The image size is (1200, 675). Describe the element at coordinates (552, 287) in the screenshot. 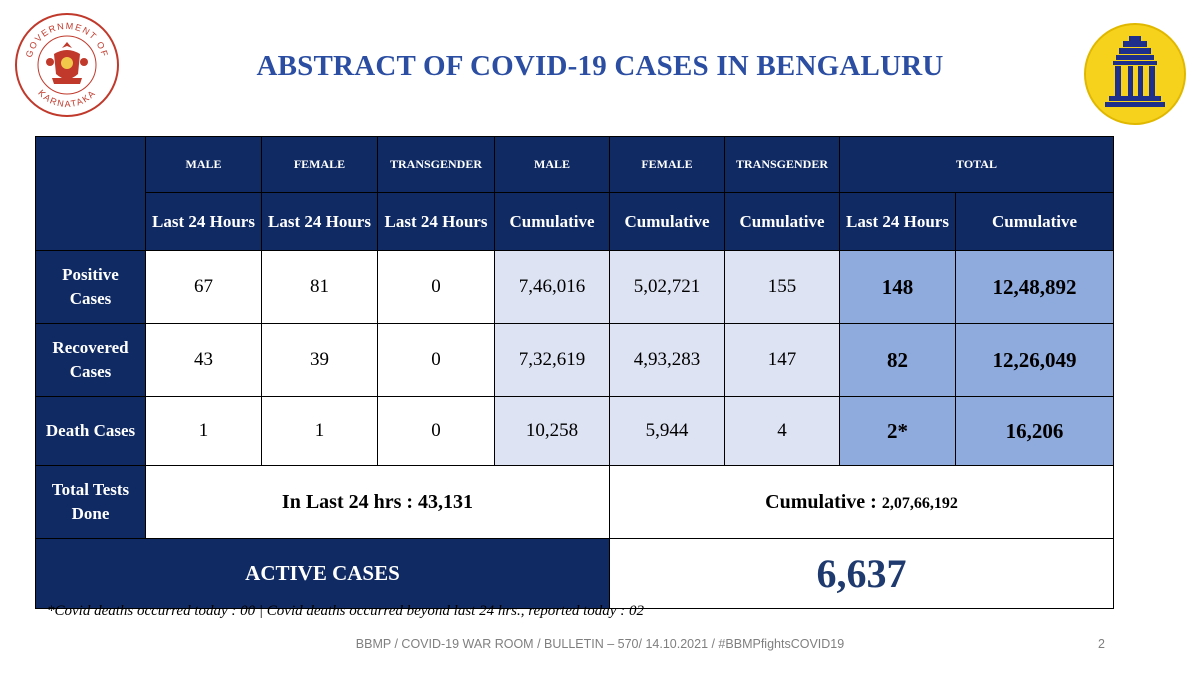

I see `table-cell: 7,46,016` at that location.